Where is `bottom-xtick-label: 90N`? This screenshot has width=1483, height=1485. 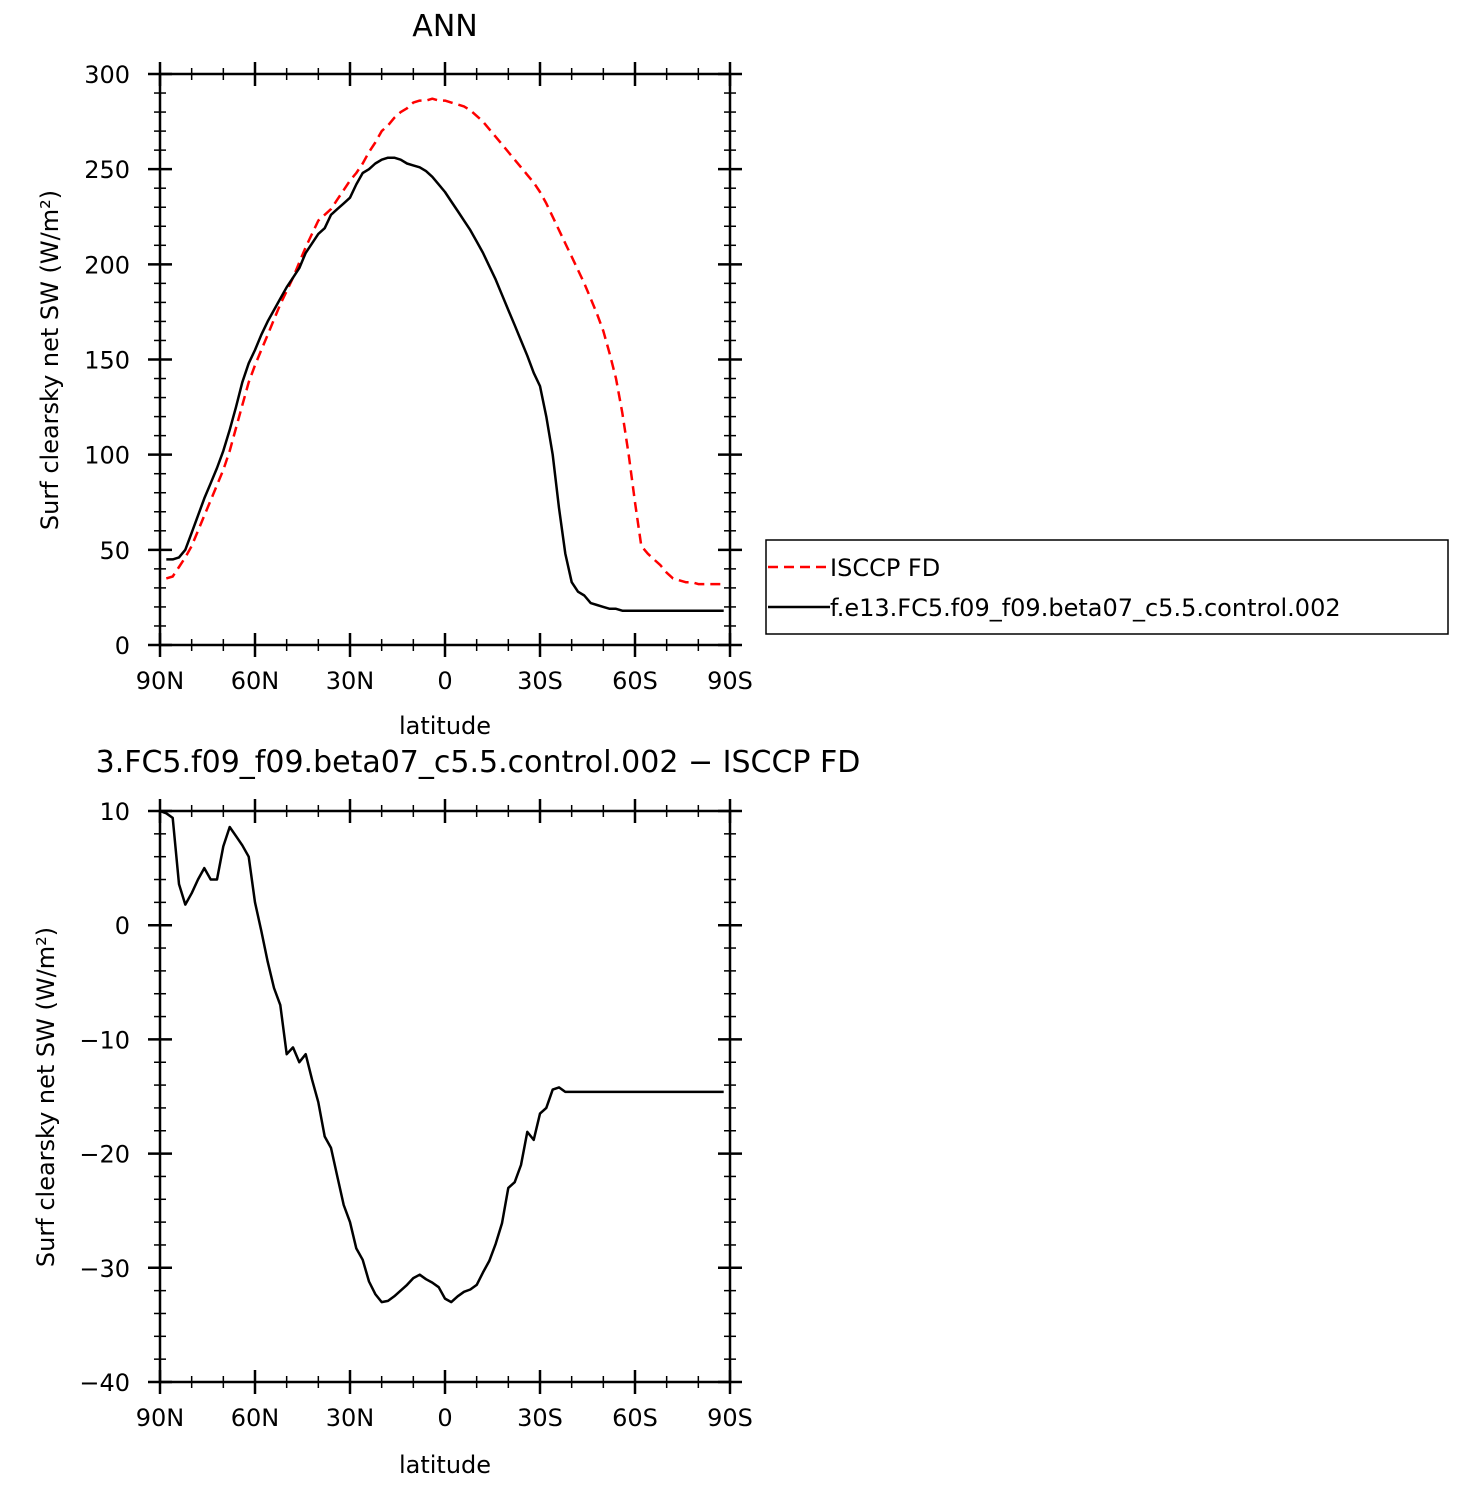
bottom-xtick-label: 90N is located at coordinates (160, 1418).